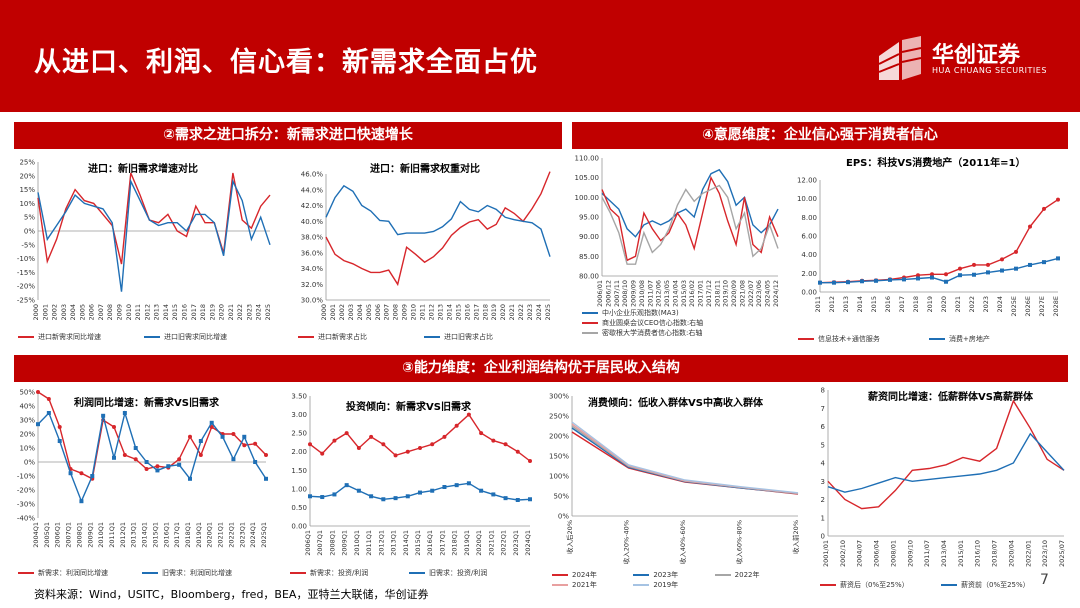  What do you see at coordinates (559, 417) in the screenshot?
I see `y-tick-label: 250%` at bounding box center [559, 417].